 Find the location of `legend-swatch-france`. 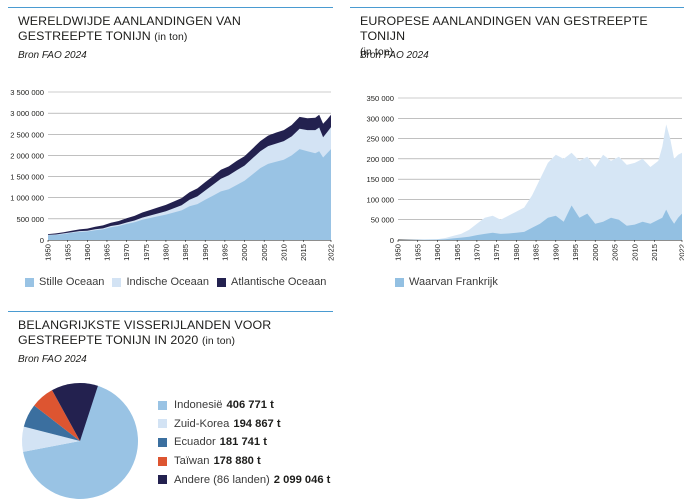

legend-swatch-france is located at coordinates (399, 282).